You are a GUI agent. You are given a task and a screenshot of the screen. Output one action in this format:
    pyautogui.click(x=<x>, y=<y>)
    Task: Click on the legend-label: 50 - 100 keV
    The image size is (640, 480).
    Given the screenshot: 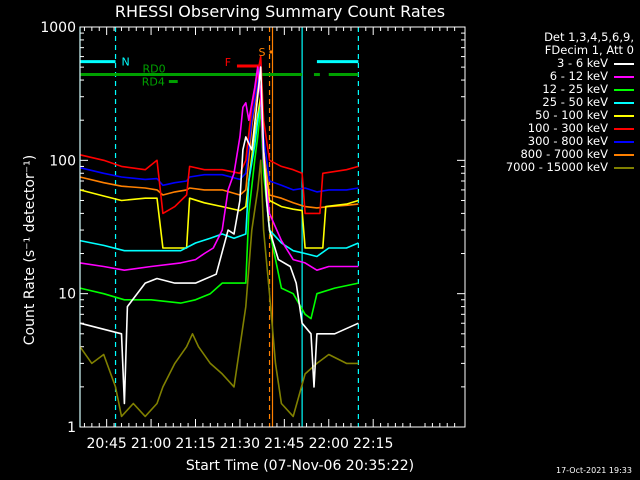 What is the action you would take?
    pyautogui.click(x=571, y=115)
    